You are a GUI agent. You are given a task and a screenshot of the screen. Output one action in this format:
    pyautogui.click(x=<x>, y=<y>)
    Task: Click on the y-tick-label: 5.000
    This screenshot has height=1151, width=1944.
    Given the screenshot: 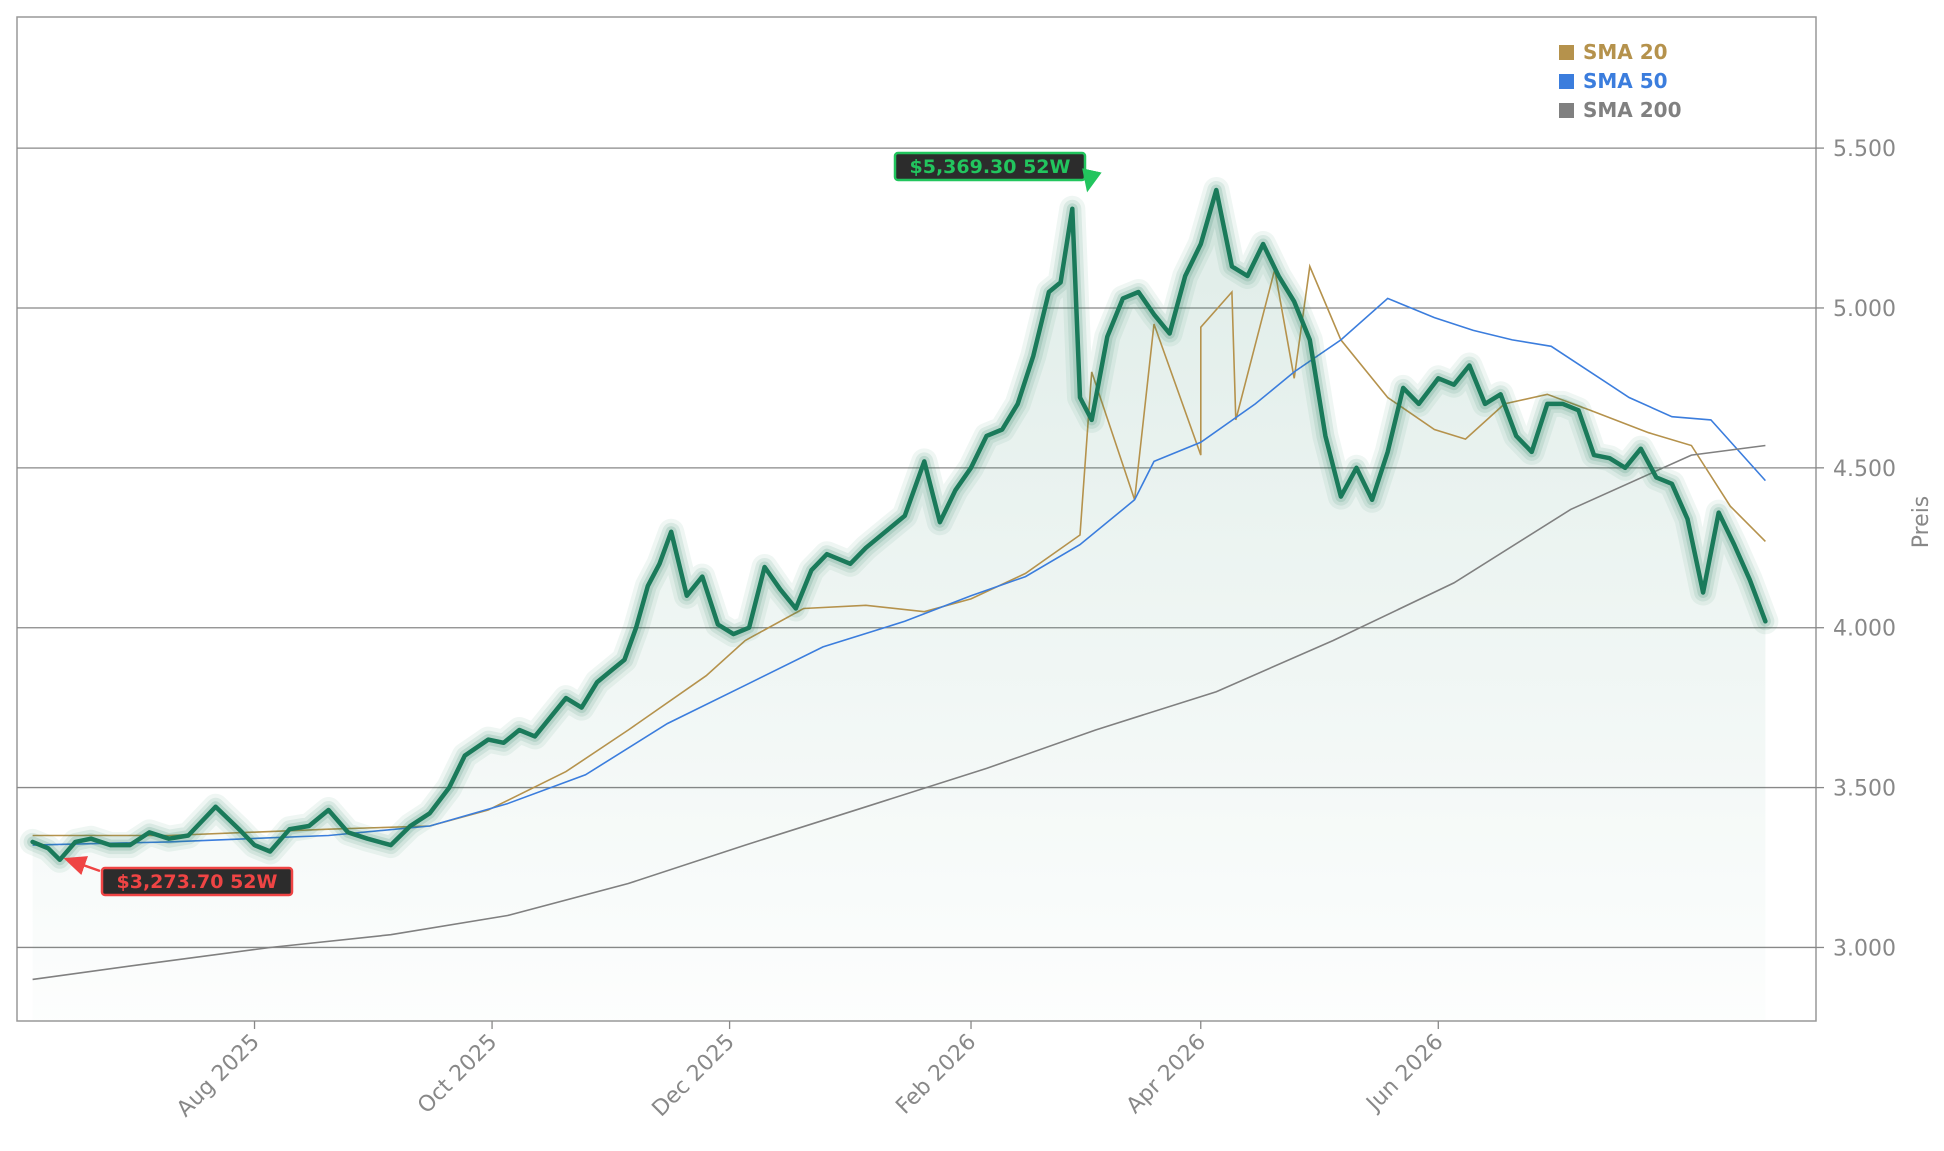 What is the action you would take?
    pyautogui.click(x=1864, y=309)
    